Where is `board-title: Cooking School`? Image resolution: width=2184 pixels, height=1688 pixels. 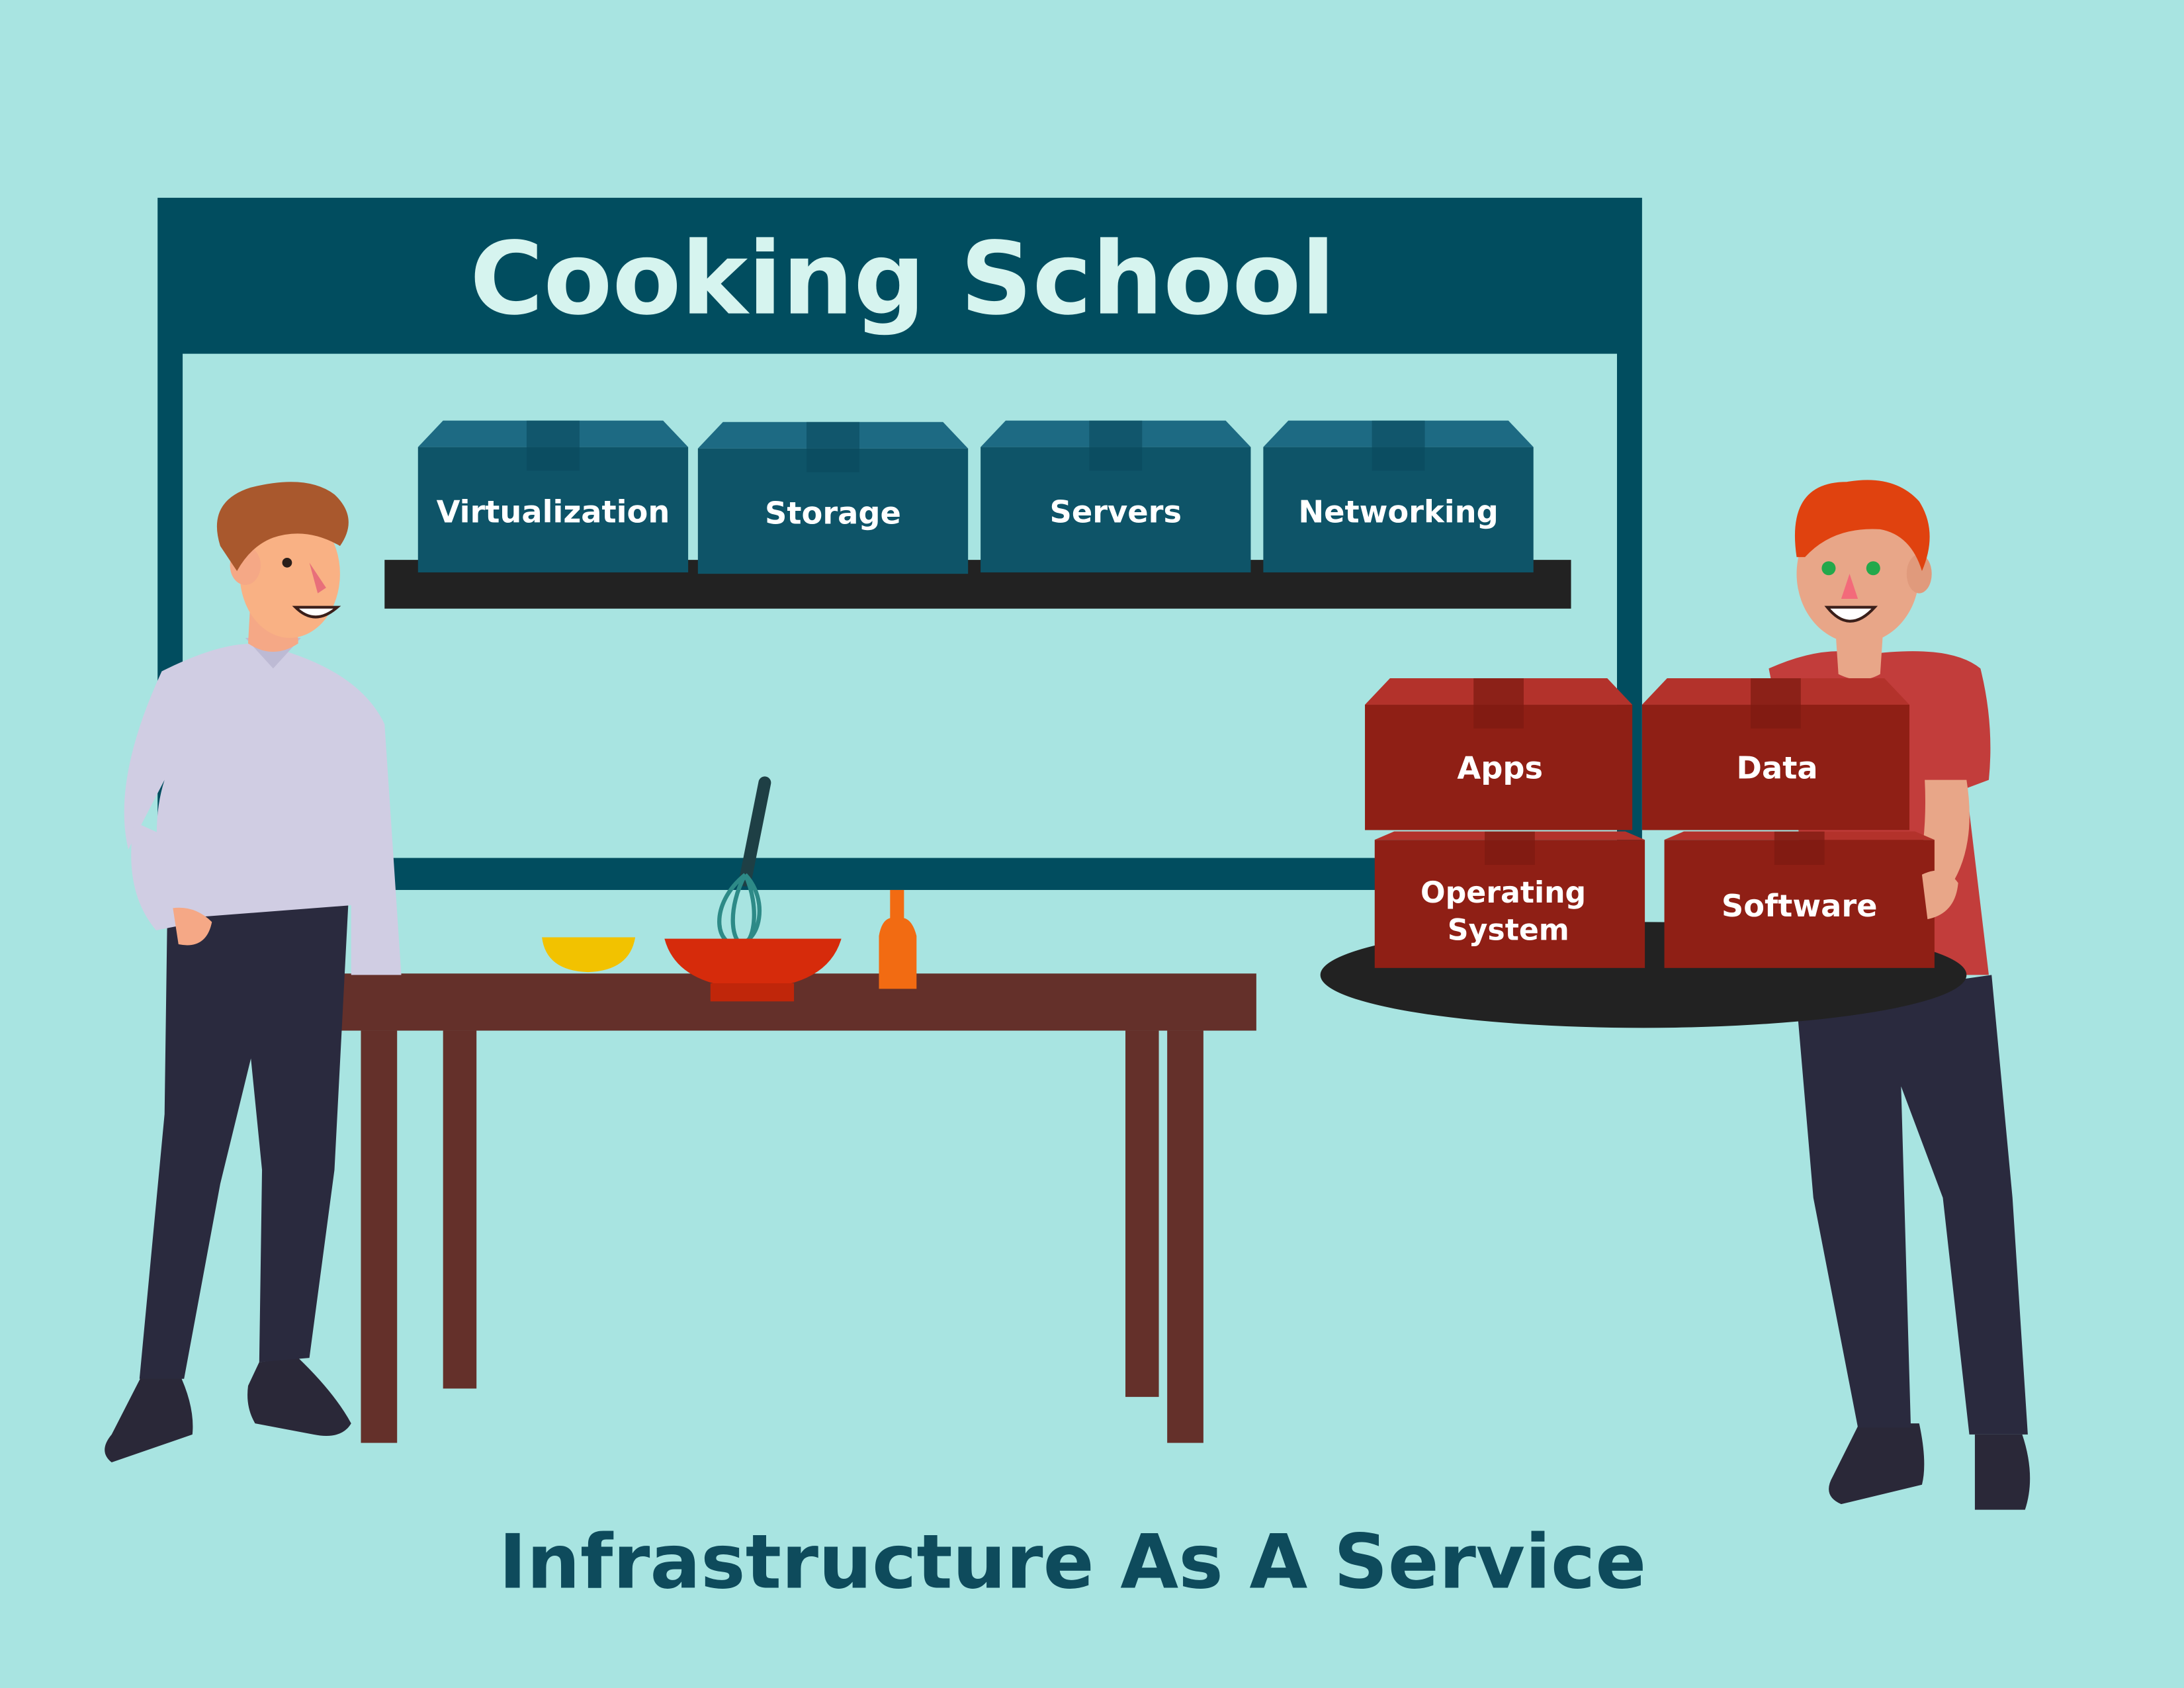
board-title: Cooking School is located at coordinates (902, 278).